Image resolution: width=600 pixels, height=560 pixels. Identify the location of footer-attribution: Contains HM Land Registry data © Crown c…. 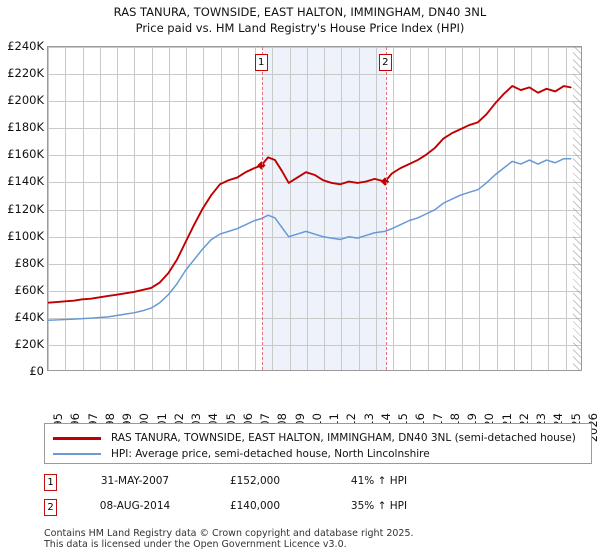
(320, 539).